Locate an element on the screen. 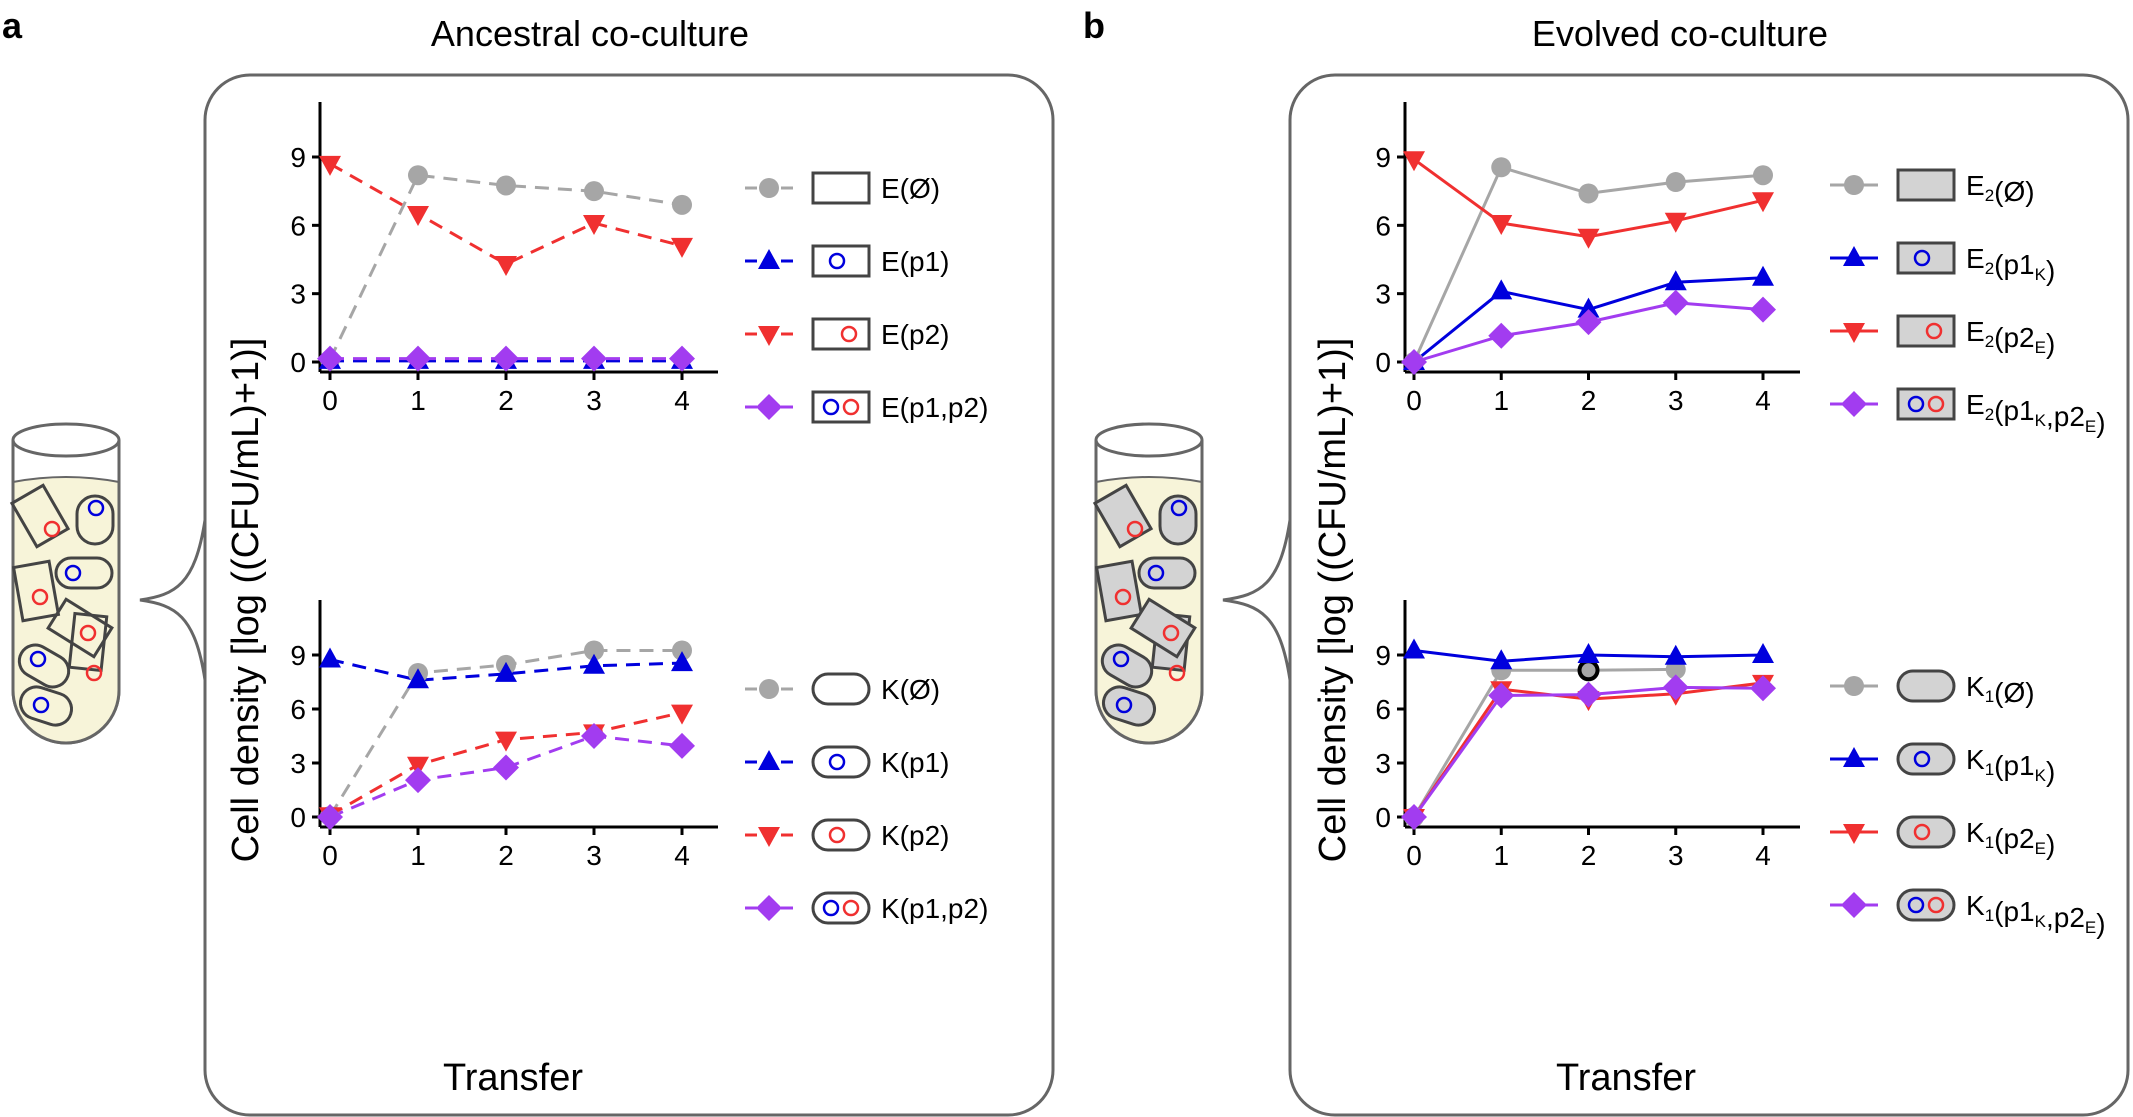 The image size is (2133, 1117). legend-text: K(p2) is located at coordinates (915, 835).